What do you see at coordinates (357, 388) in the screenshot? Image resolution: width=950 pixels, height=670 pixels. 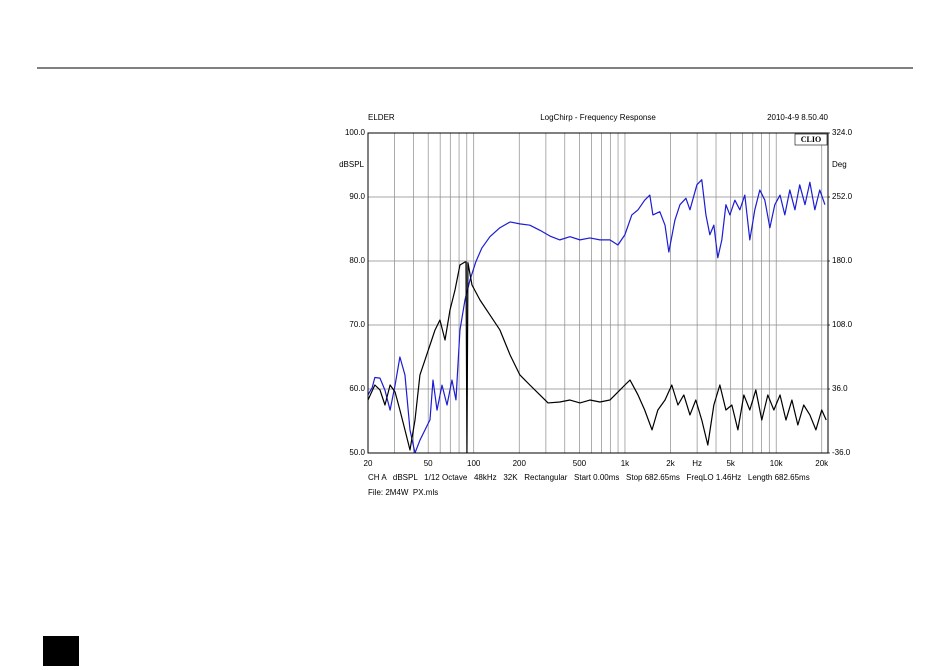 I see `y-tick-label: 60.0` at bounding box center [357, 388].